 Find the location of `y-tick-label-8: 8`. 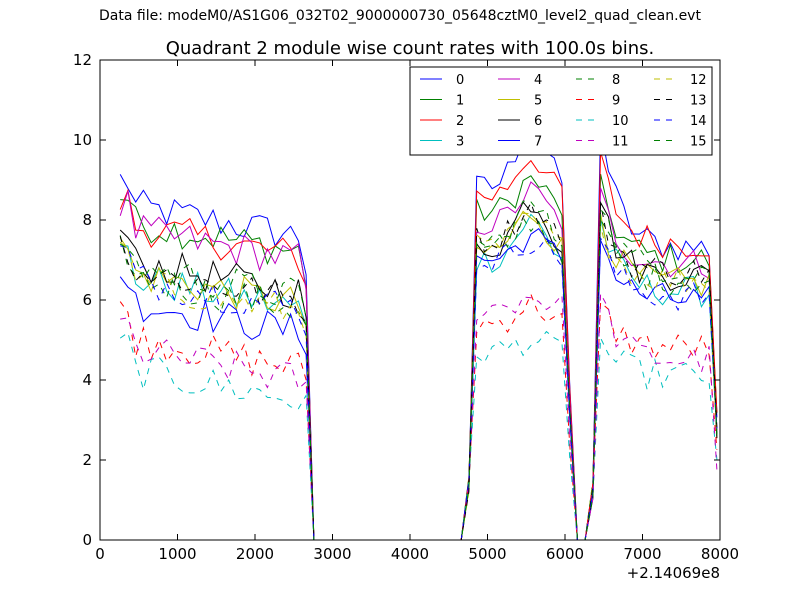

y-tick-label-8: 8 is located at coordinates (87, 220).